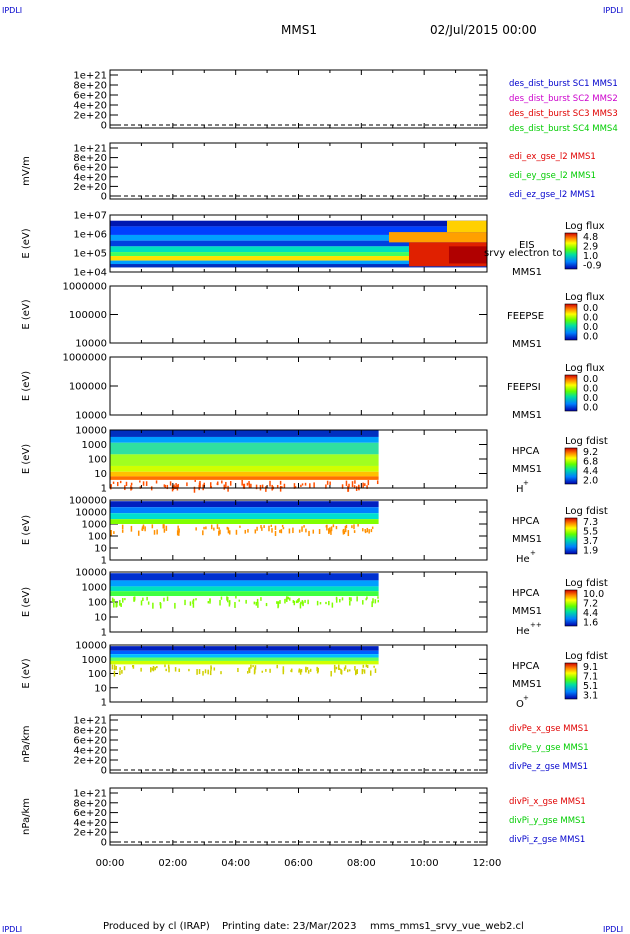  I want to click on footer-filename: mms_mms1_srvy_vue_web2.cl, so click(447, 926).